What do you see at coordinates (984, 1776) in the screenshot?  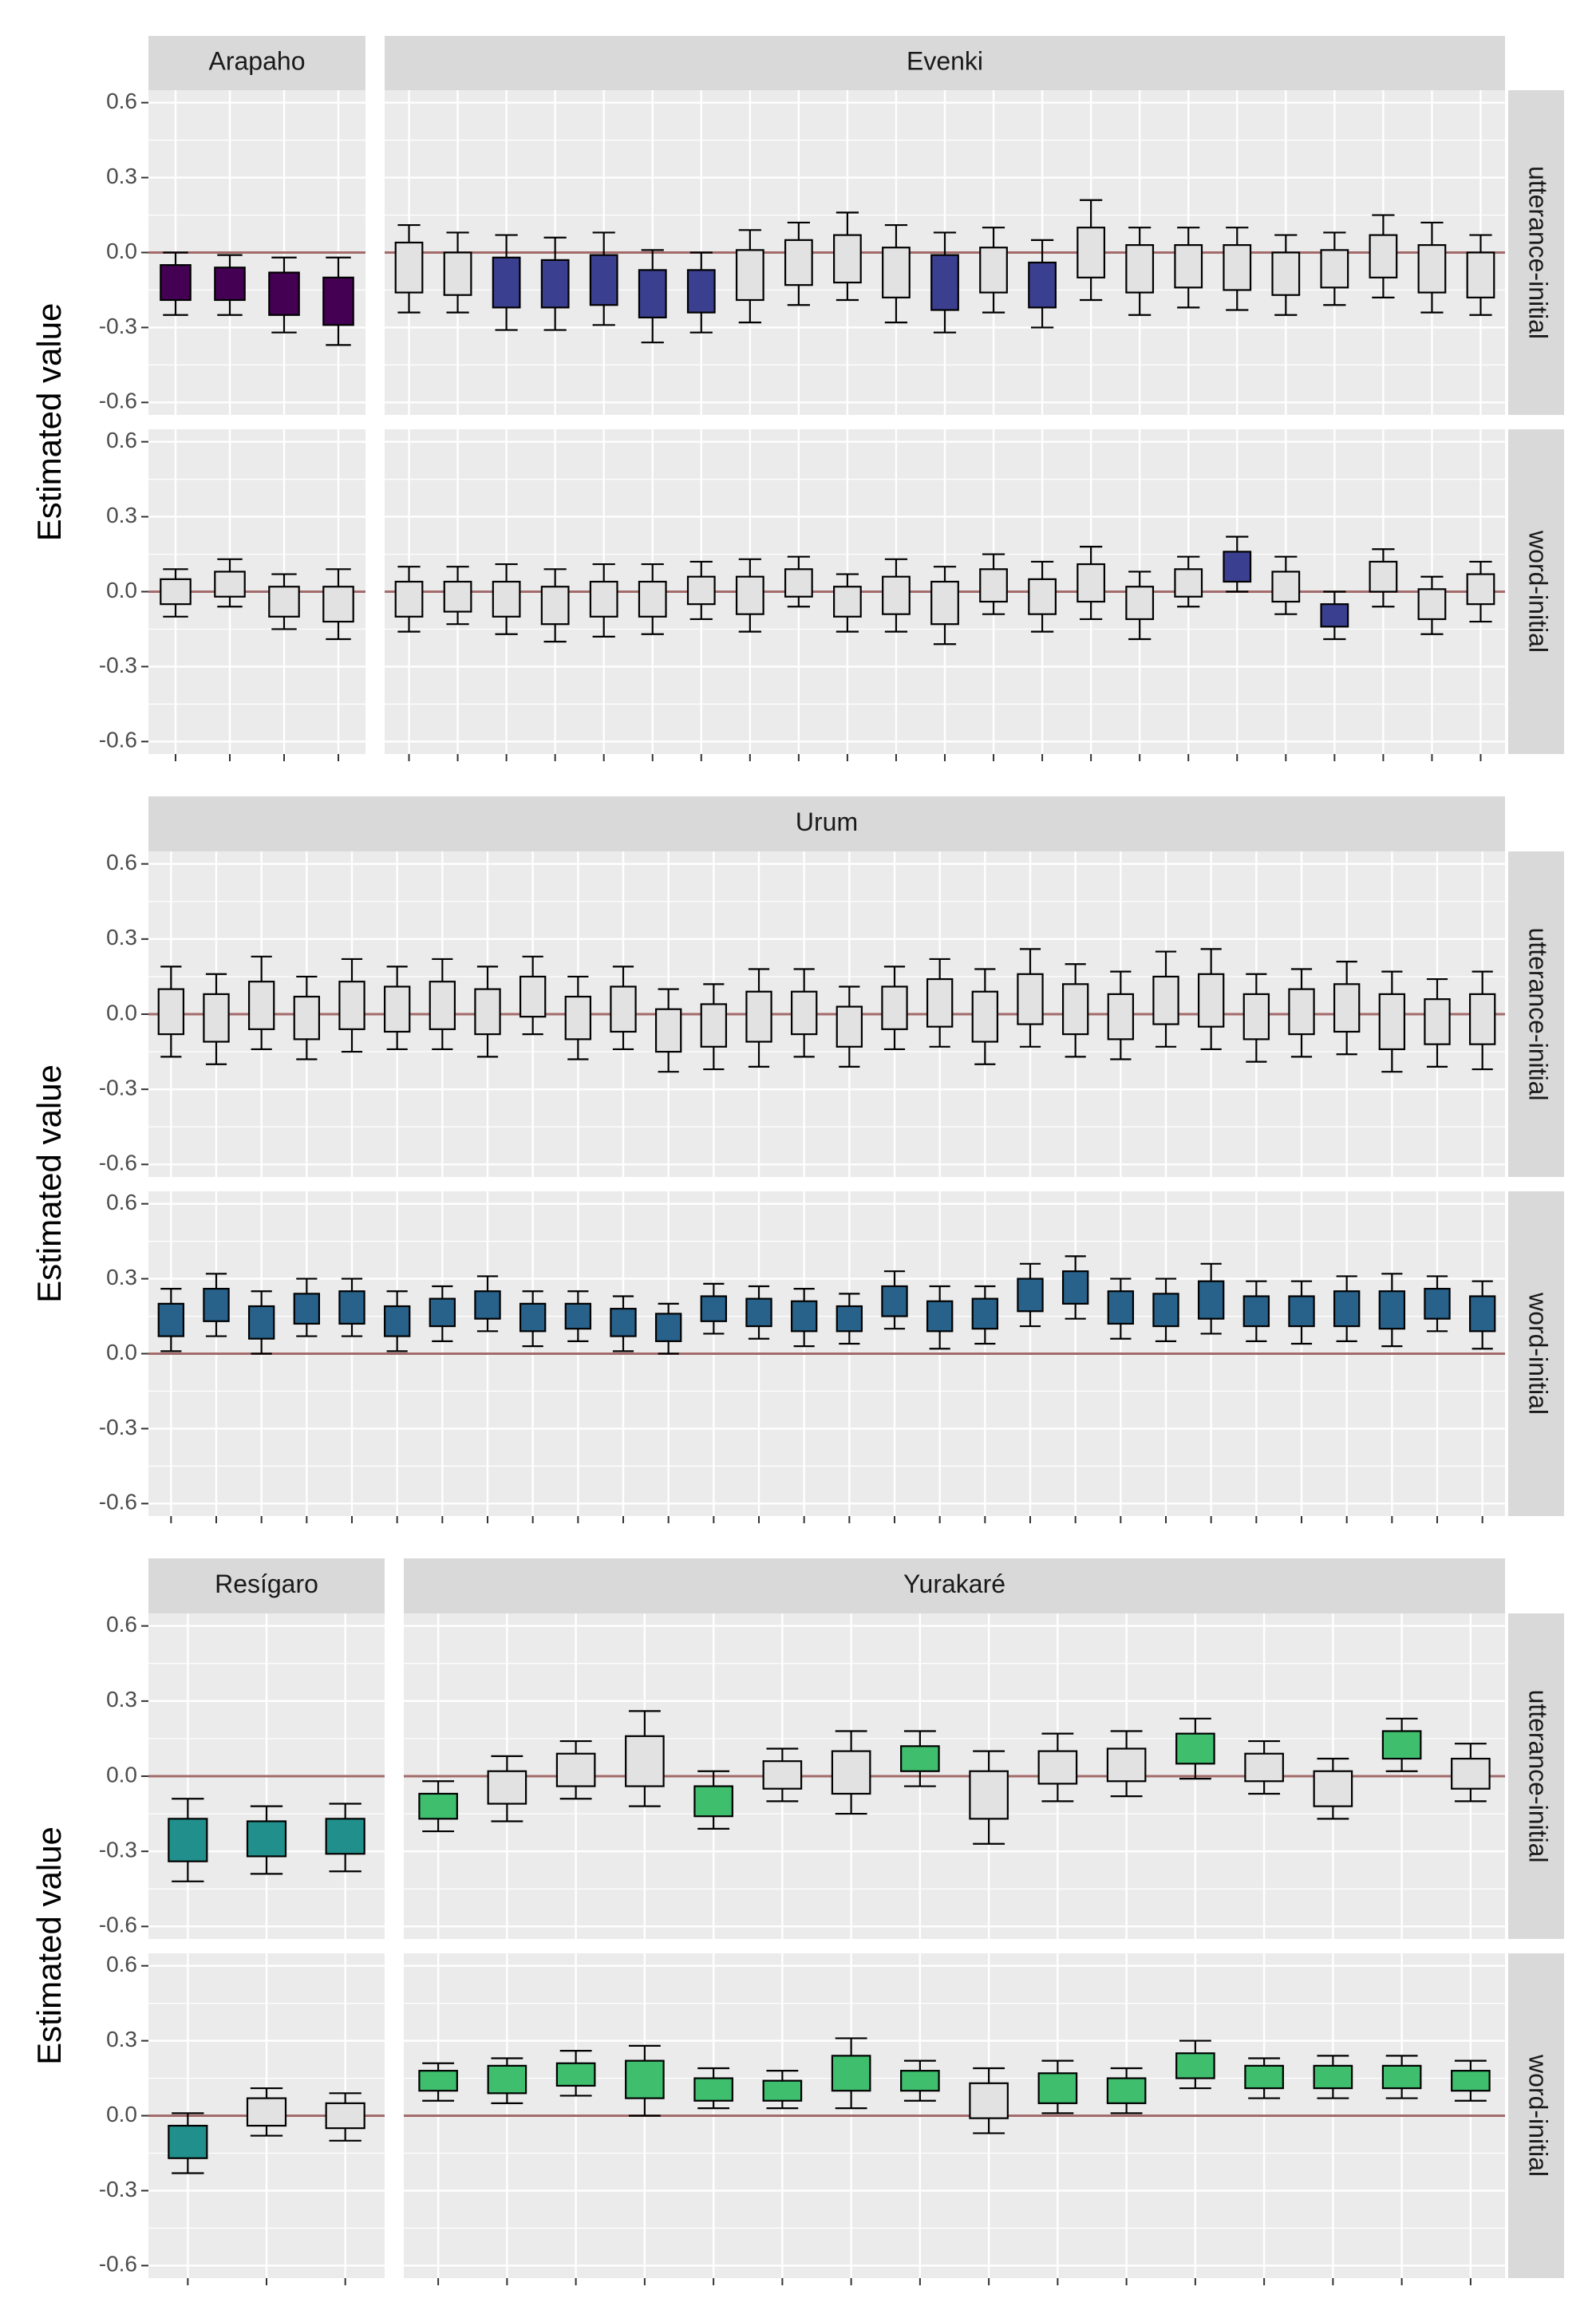 I see `panel-utterance-initial: utterance-initial` at bounding box center [984, 1776].